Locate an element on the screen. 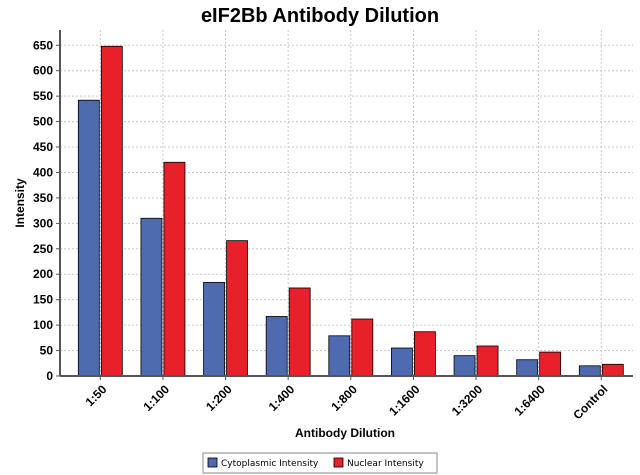 This screenshot has height=475, width=640. chart-title: eIF2Bb Antibody Dilution is located at coordinates (320, 16).